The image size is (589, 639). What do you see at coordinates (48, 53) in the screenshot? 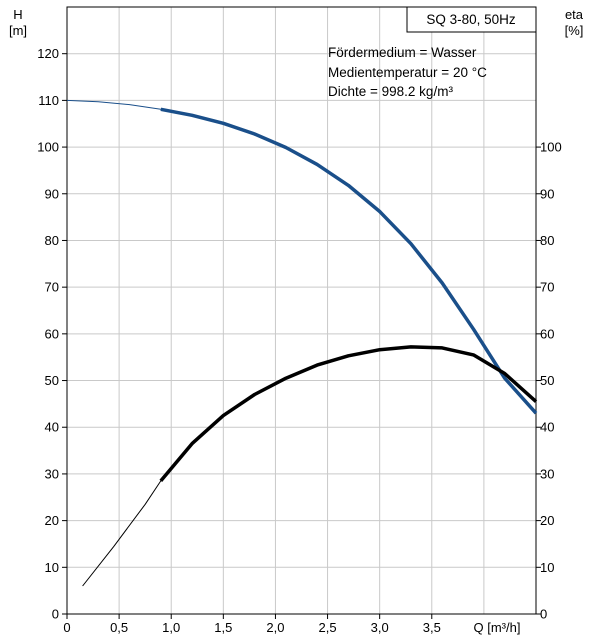
I see `y-left-tick-label: 120` at bounding box center [48, 53].